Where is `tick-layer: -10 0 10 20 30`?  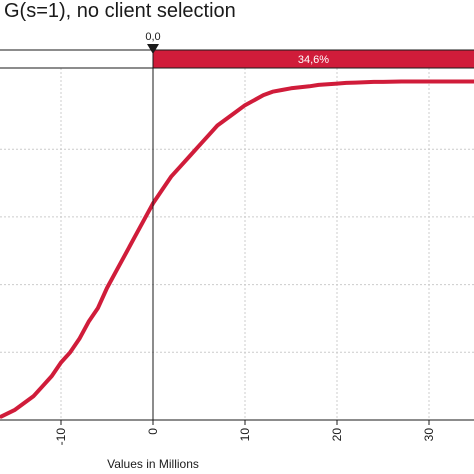
tick-layer: -10 0 10 20 30 is located at coordinates (245, 432).